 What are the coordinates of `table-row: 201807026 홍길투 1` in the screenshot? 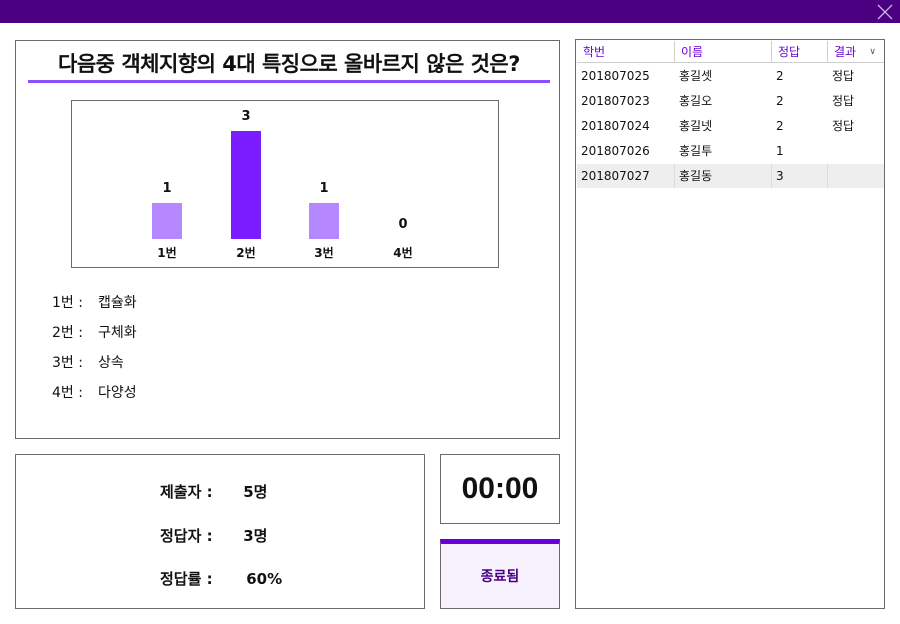 It's located at (730, 151).